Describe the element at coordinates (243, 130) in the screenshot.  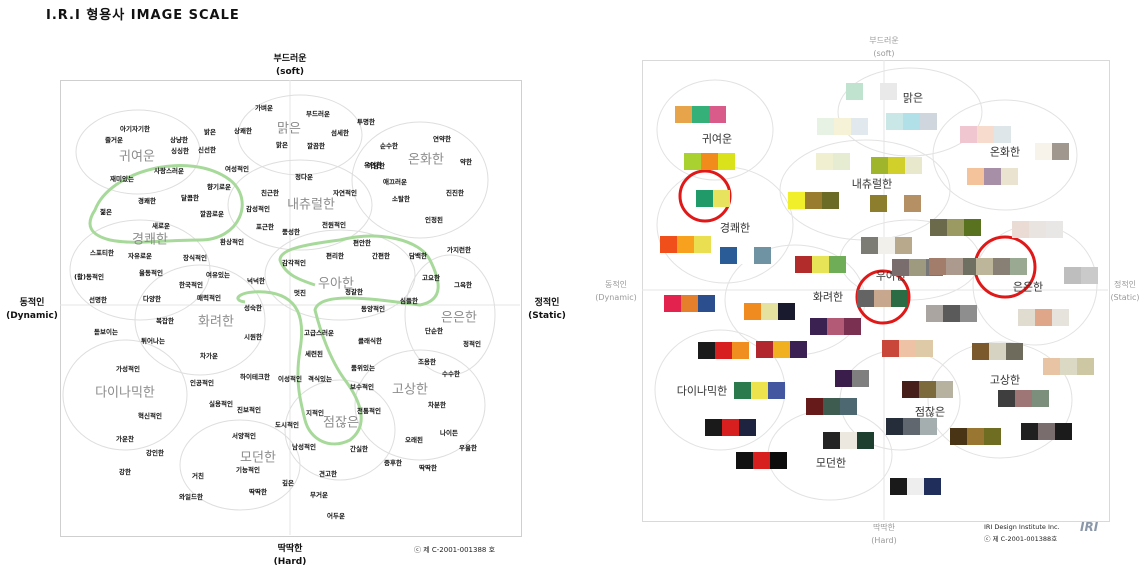
I see `word: 상쾌한` at that location.